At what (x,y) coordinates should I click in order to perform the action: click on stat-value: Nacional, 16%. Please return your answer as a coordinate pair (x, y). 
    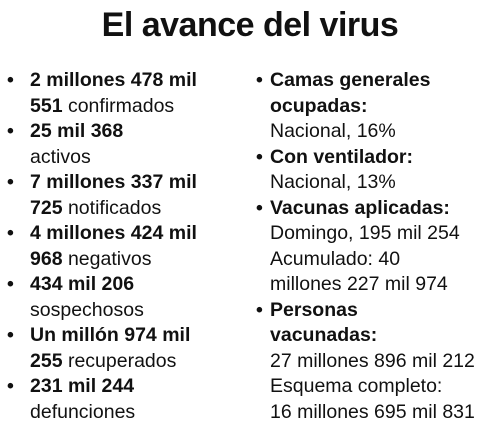
    Looking at the image, I should click on (333, 131).